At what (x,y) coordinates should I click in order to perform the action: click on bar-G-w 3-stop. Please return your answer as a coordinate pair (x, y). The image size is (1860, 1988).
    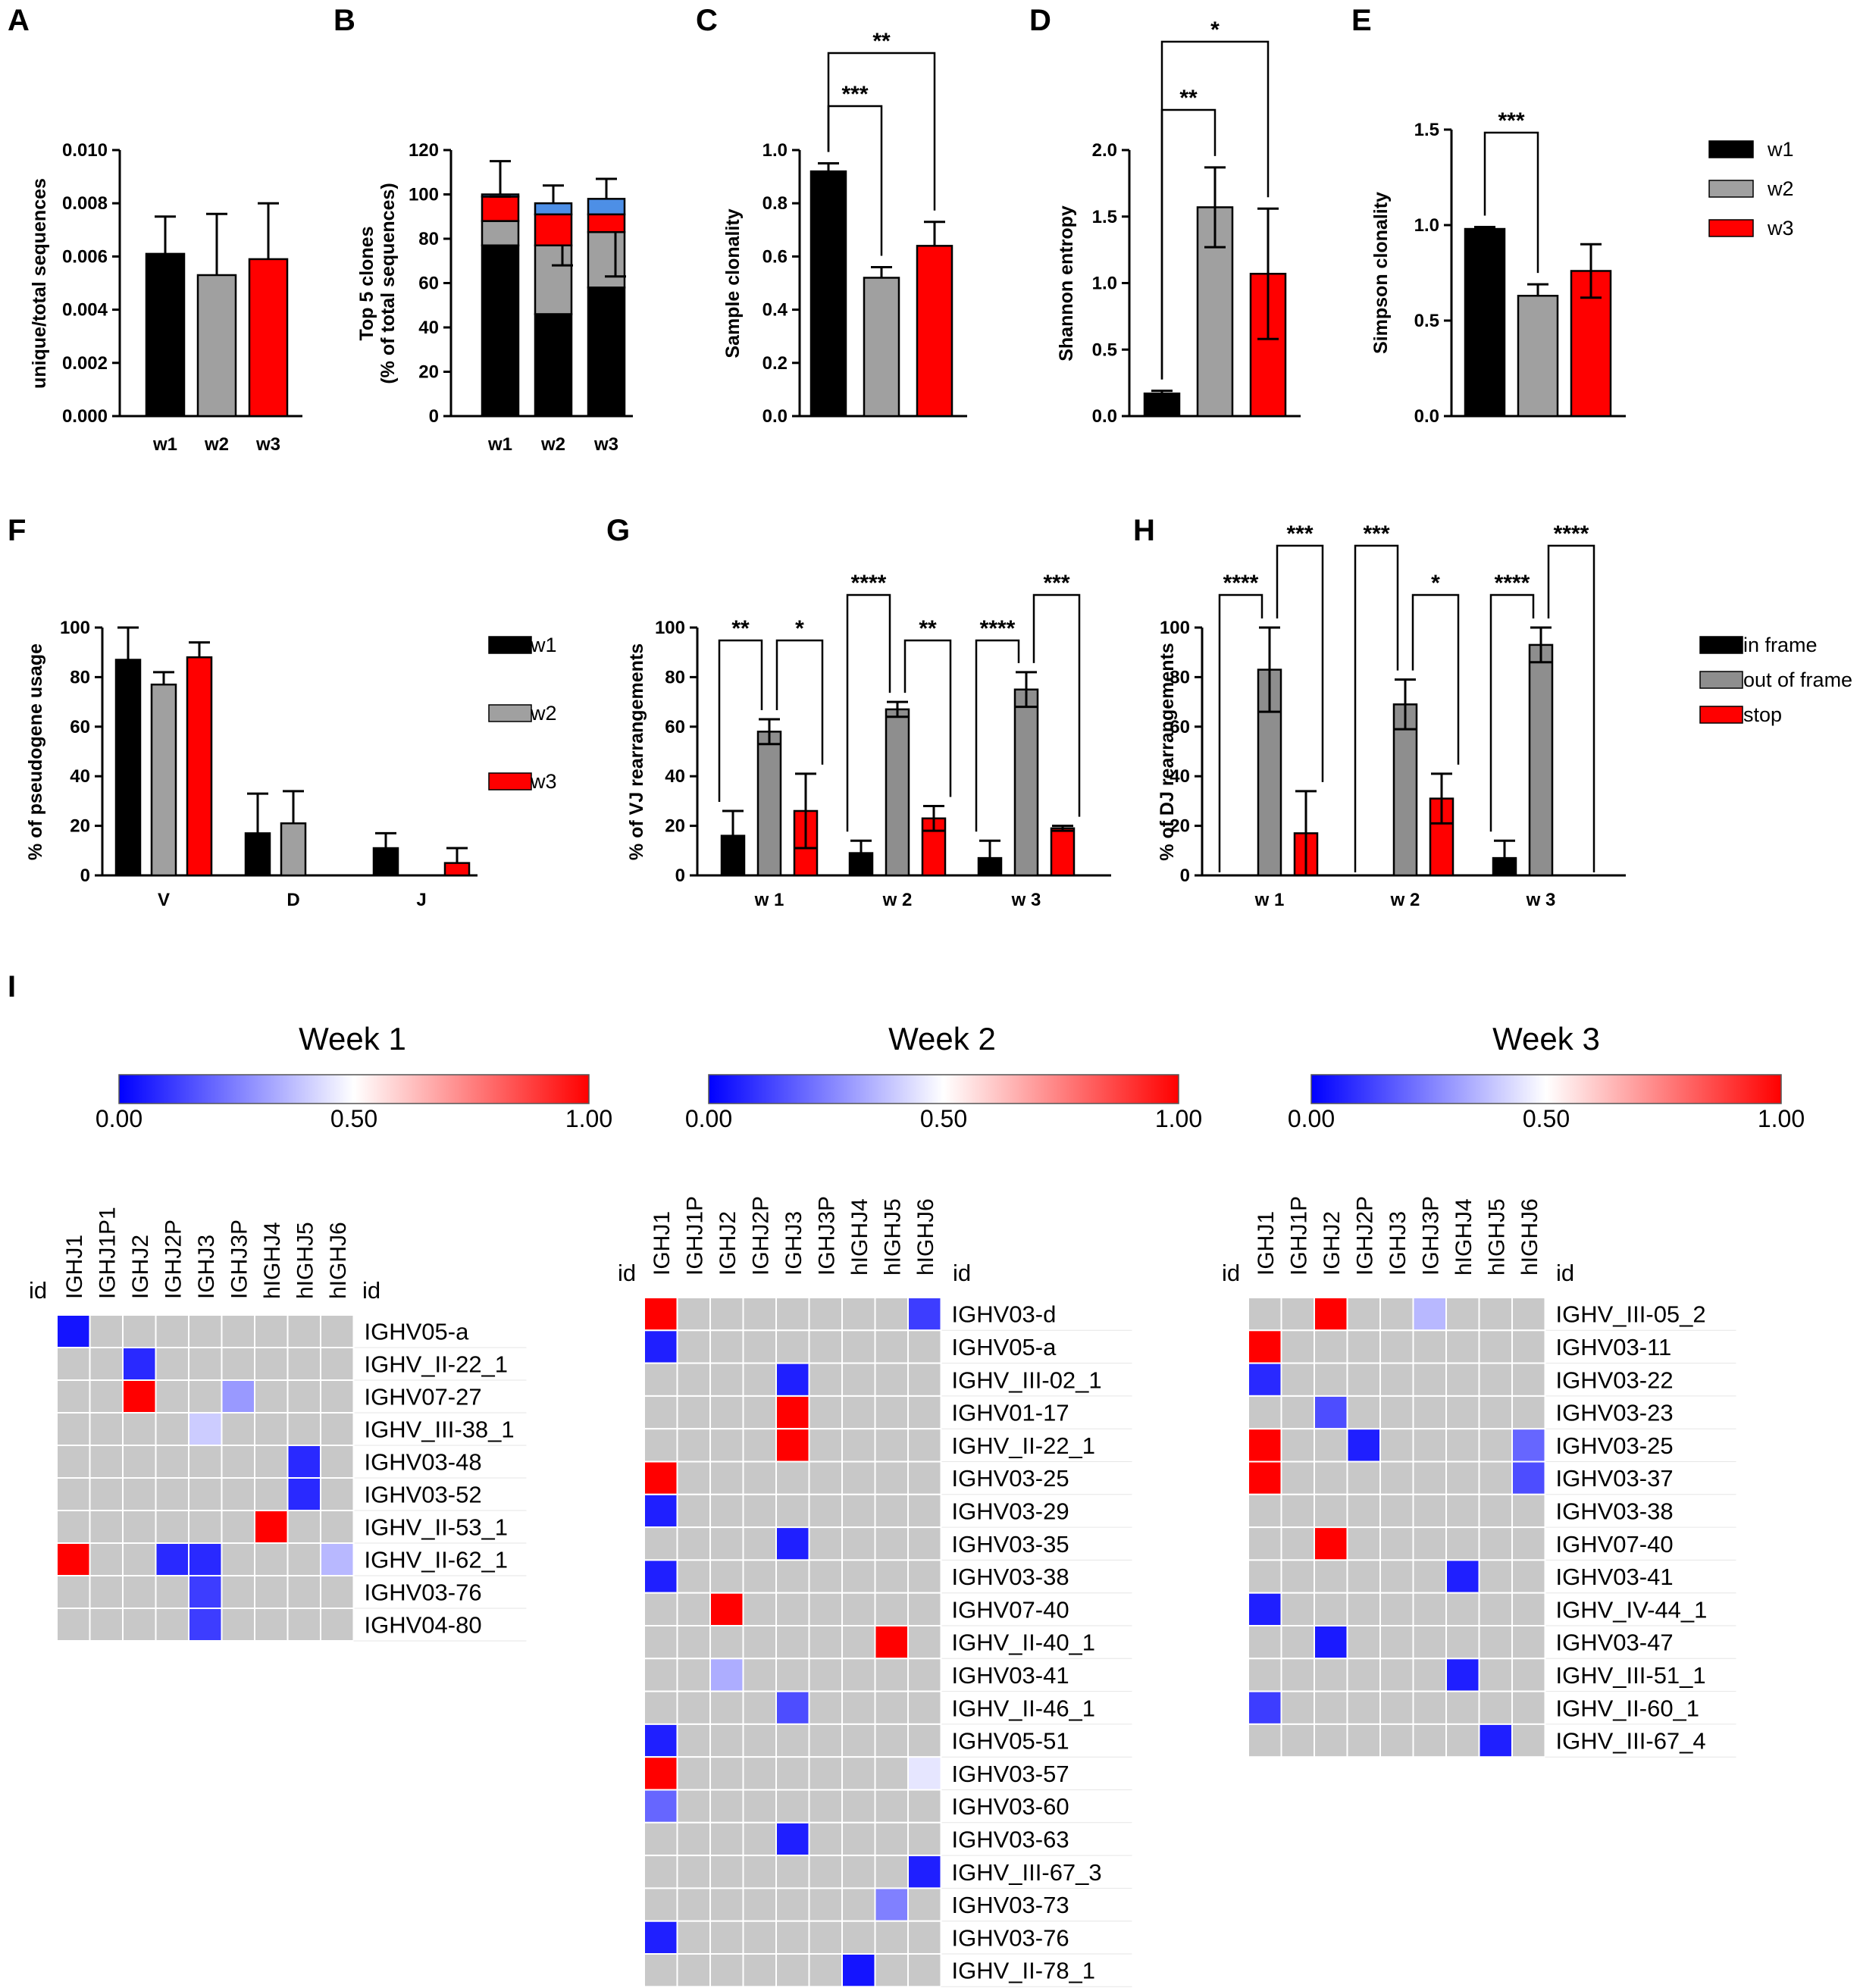
    Looking at the image, I should click on (1063, 852).